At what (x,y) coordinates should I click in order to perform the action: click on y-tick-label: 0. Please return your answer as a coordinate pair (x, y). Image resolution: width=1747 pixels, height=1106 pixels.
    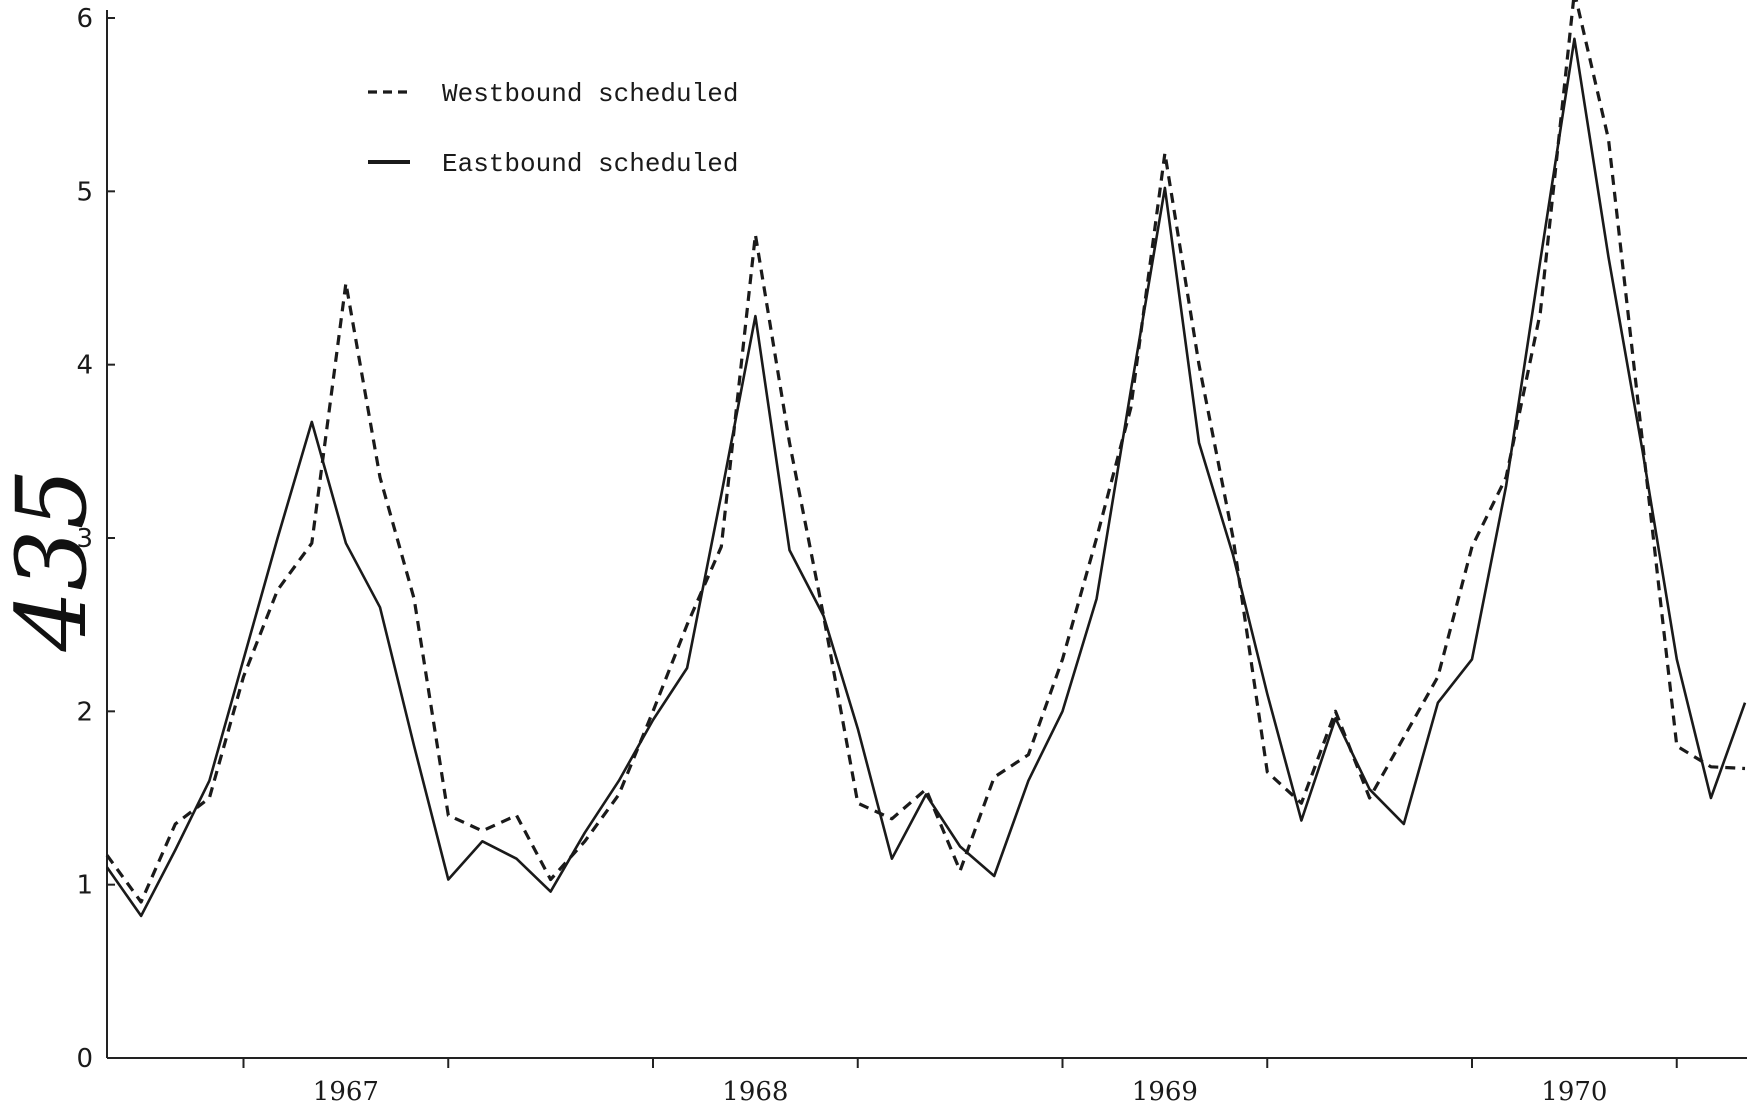
    Looking at the image, I should click on (84, 1059).